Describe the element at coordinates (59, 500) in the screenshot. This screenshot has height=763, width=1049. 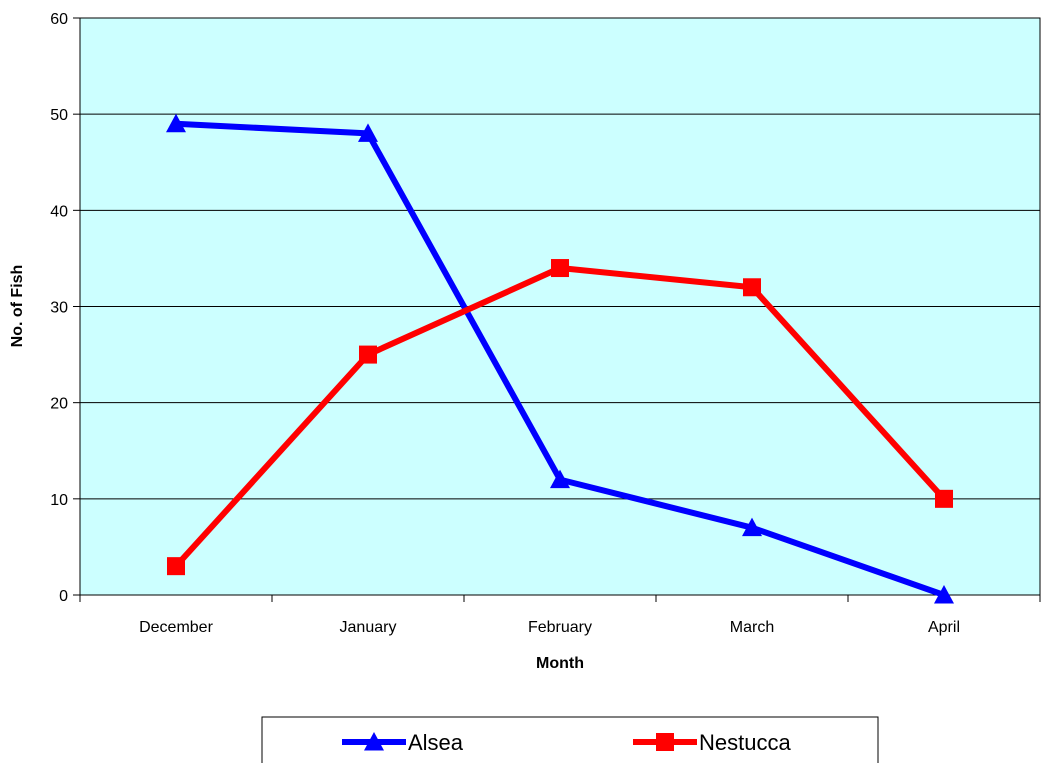
I see `y-tick-label: 10` at that location.